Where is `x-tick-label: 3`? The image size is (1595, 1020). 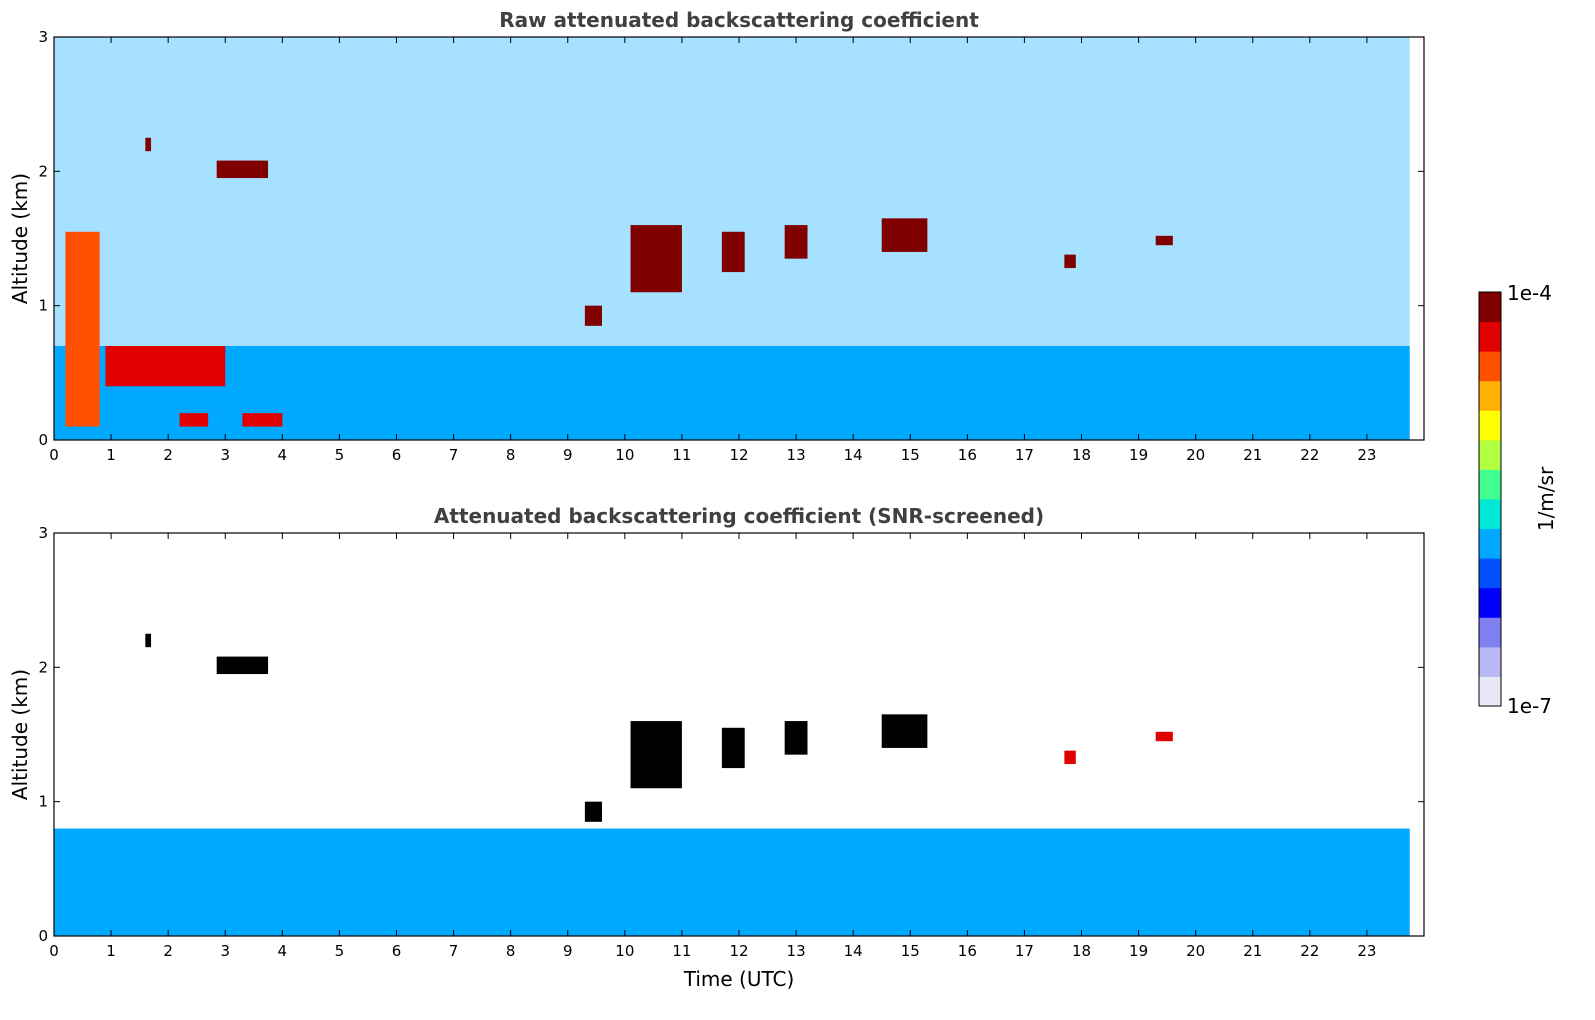 x-tick-label: 3 is located at coordinates (225, 951).